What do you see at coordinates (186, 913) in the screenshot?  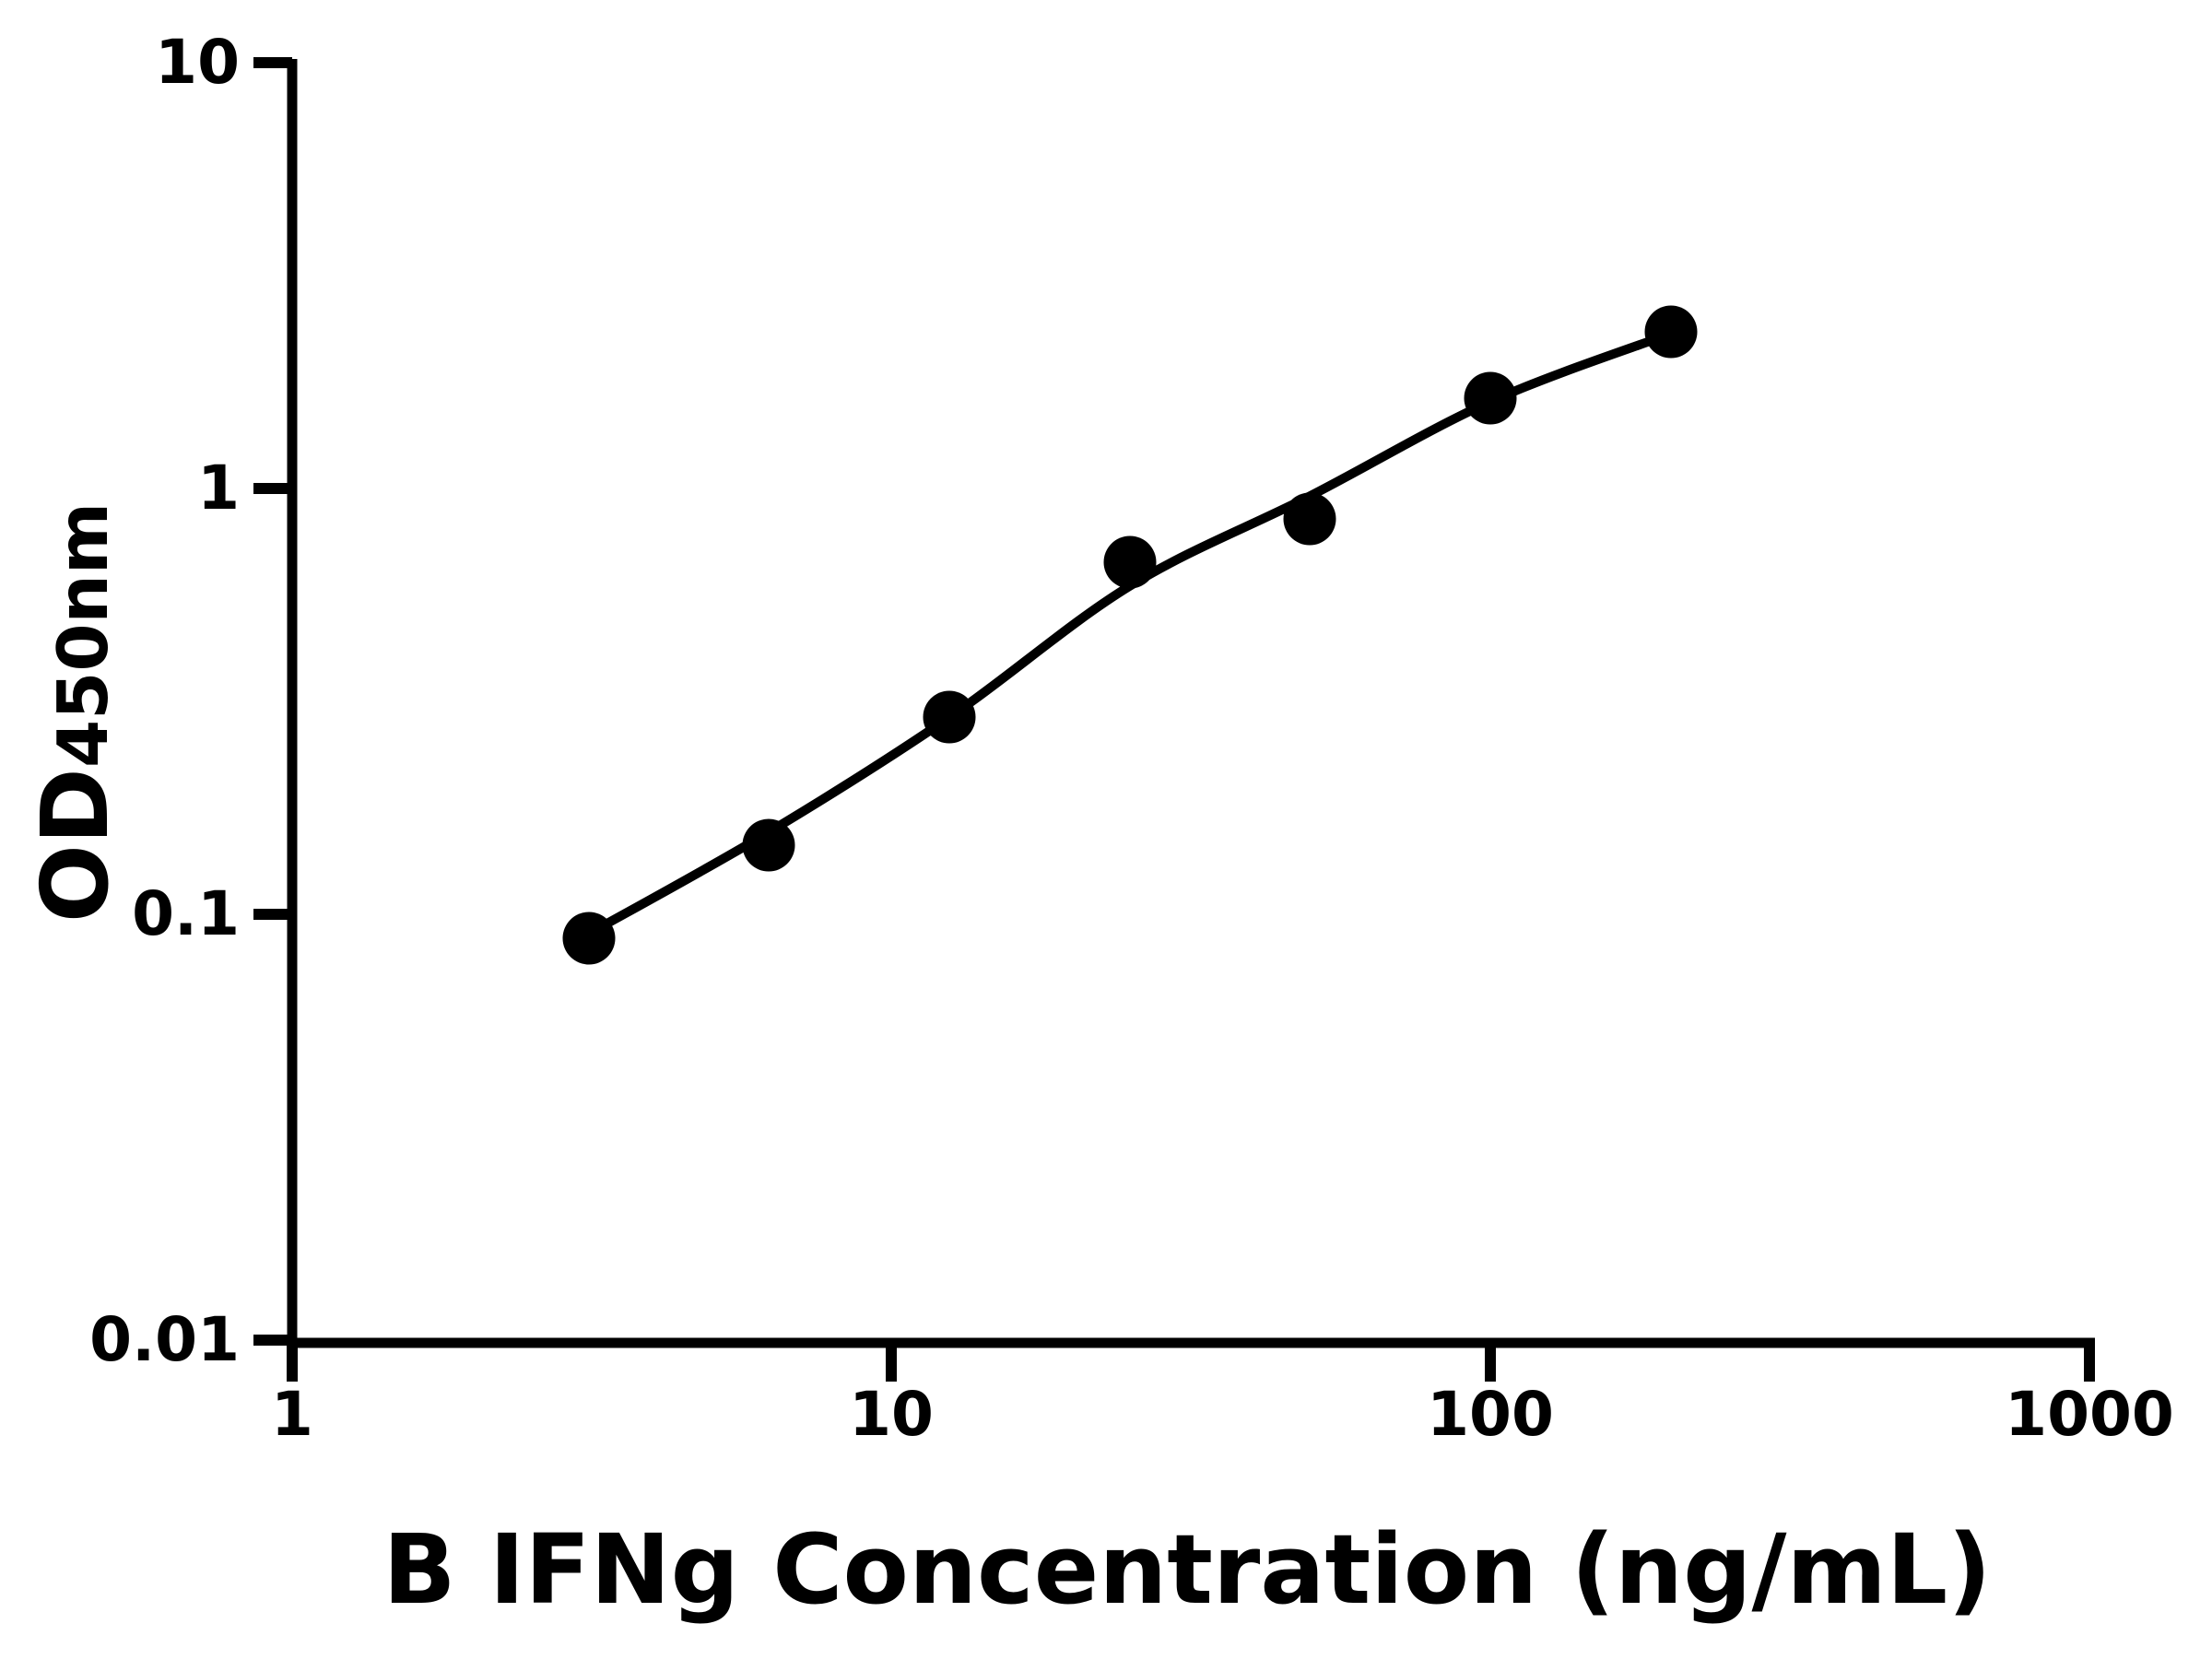 I see `y-tick-label: 0.1` at bounding box center [186, 913].